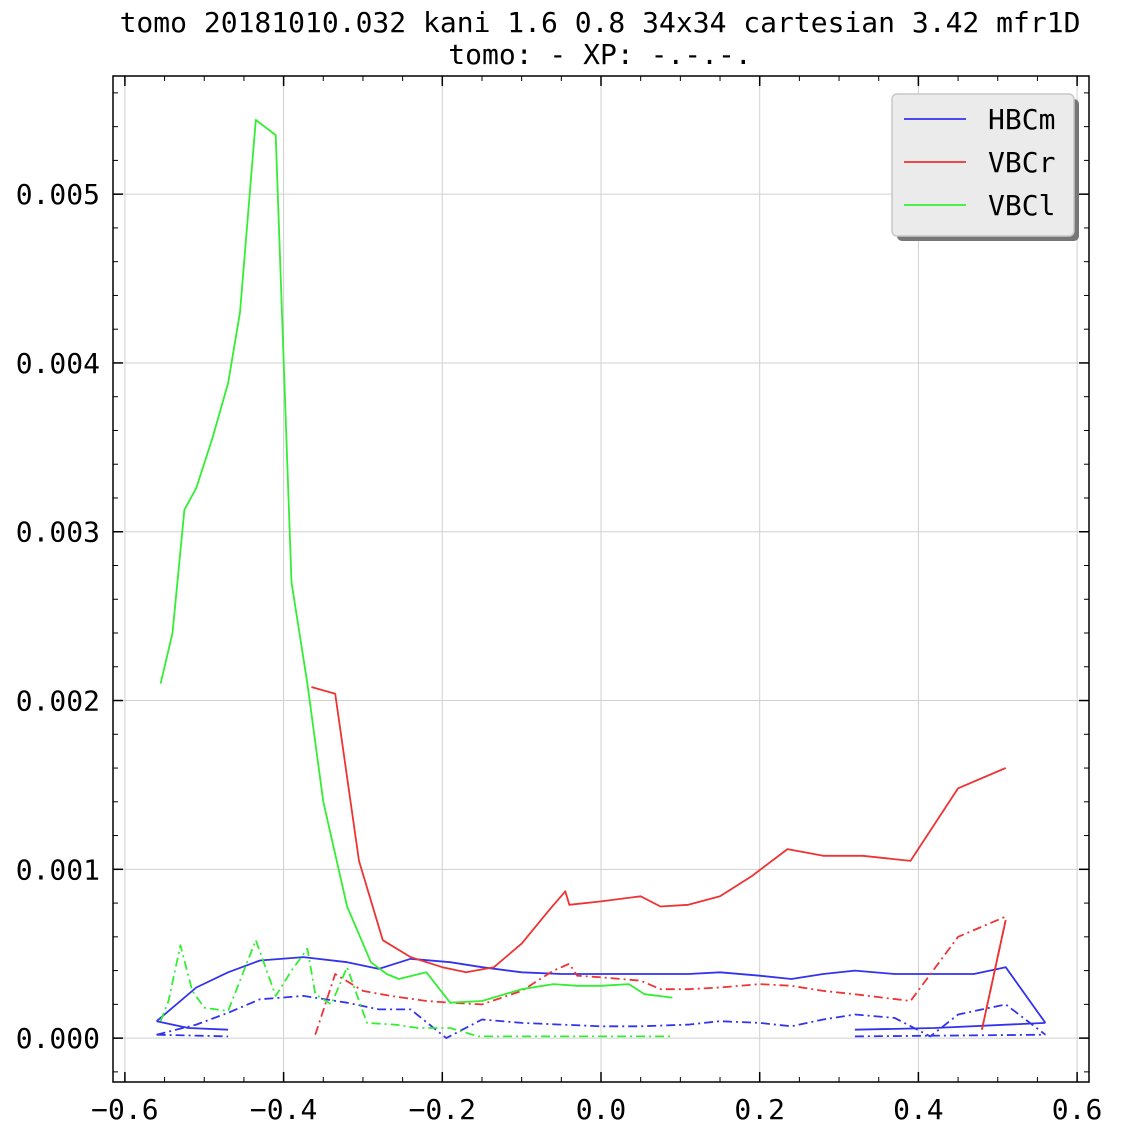 This screenshot has width=1132, height=1133. Describe the element at coordinates (1021, 119) in the screenshot. I see `legend-label: HBCm` at that location.